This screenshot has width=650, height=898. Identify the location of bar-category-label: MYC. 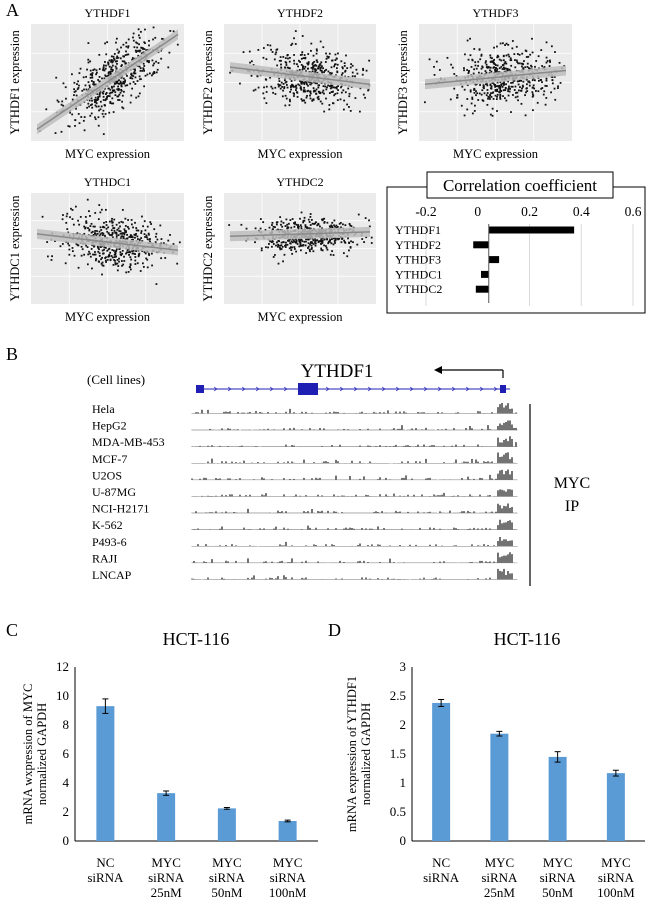
(227, 862).